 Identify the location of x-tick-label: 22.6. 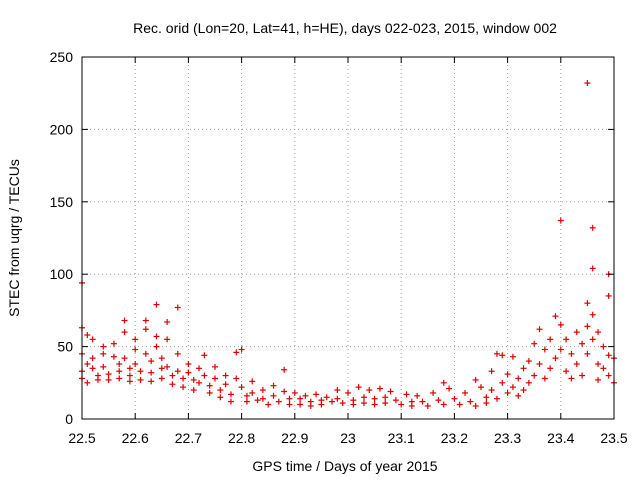
(135, 438).